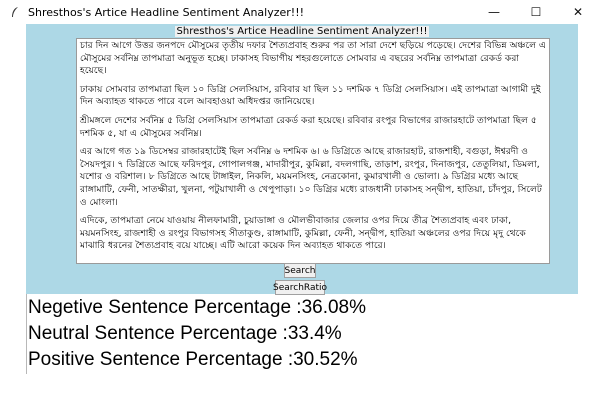  Describe the element at coordinates (15, 12) in the screenshot. I see `feather-icon` at that location.